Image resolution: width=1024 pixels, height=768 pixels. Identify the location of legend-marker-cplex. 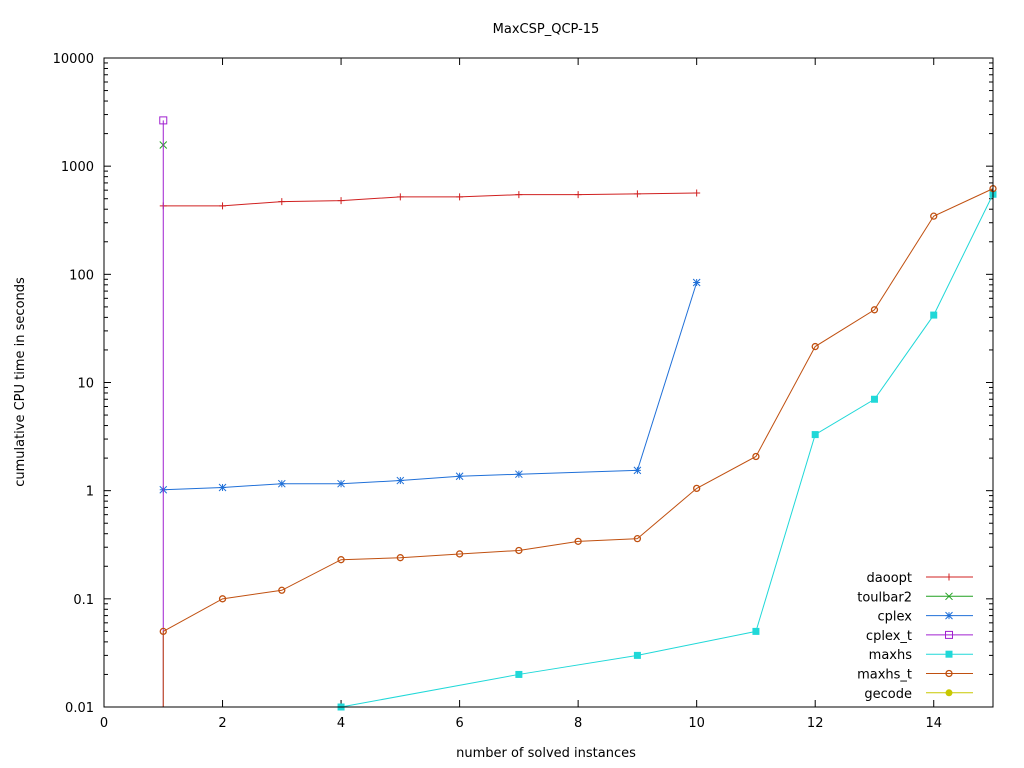
(949, 615).